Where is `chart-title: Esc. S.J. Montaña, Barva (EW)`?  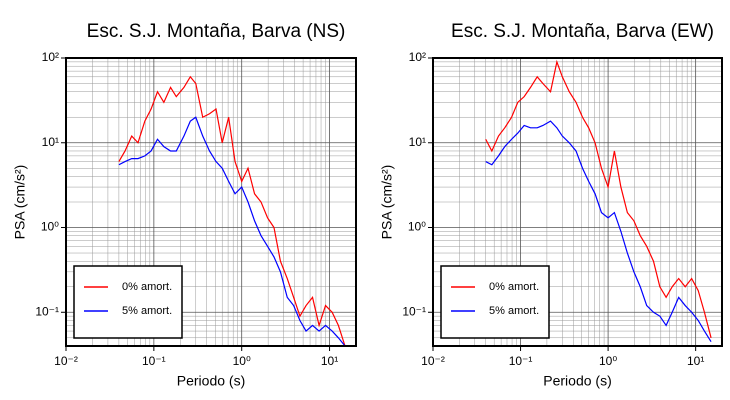 chart-title: Esc. S.J. Montaña, Barva (EW) is located at coordinates (582, 31).